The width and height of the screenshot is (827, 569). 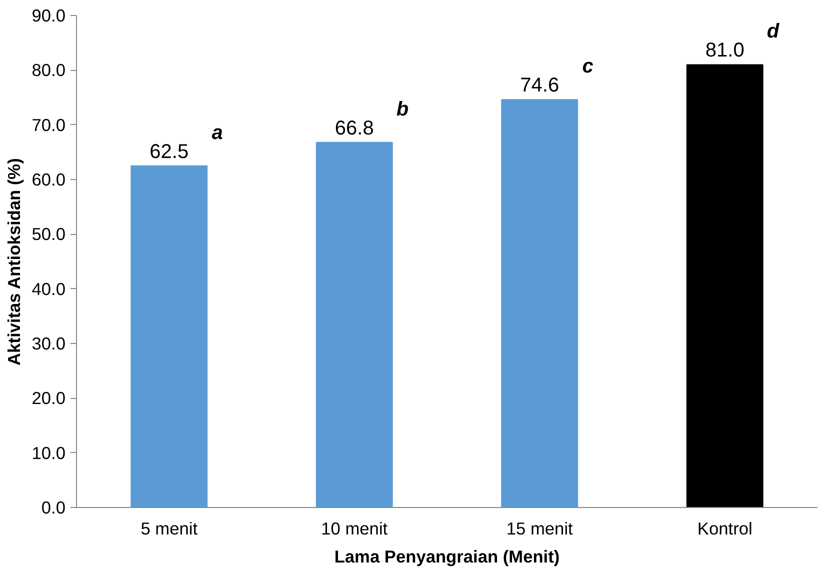 I want to click on y-tick-label: 40.0, so click(x=49, y=288).